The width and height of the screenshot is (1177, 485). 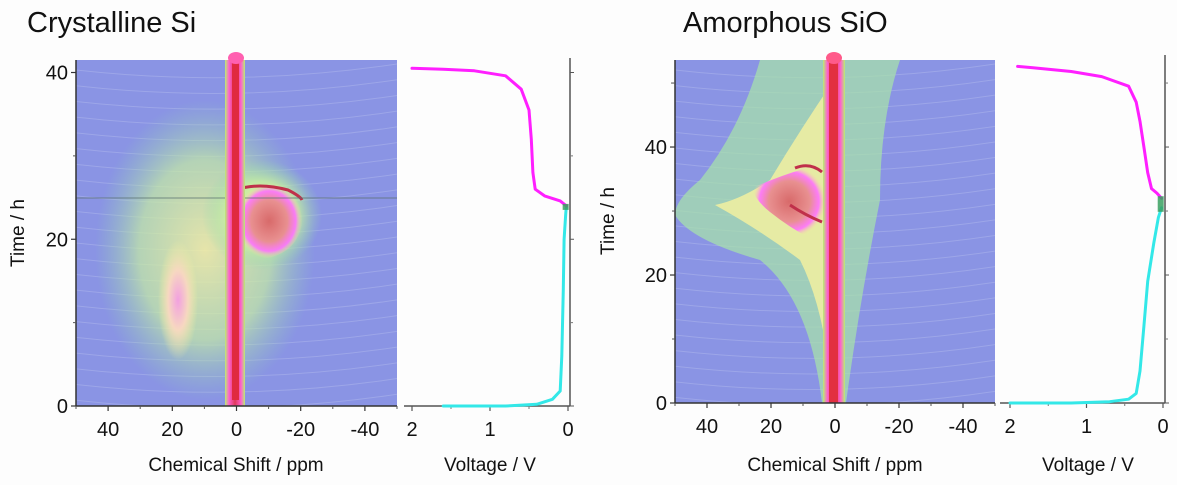 I want to click on y-axis-label-right: Time / h, so click(x=608, y=221).